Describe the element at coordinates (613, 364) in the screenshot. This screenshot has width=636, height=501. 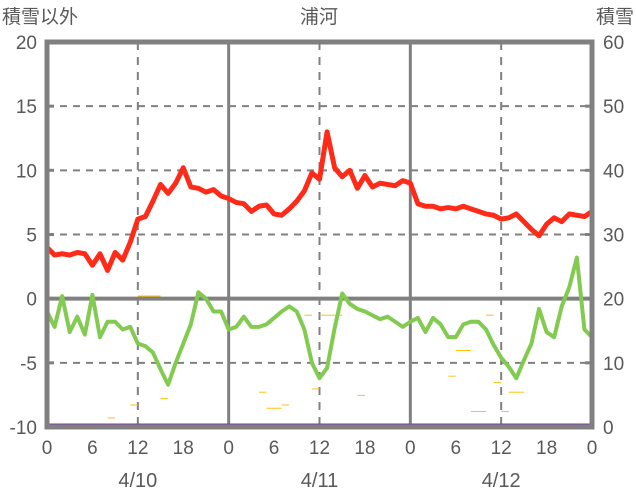
I see `y2-tick-label: 10` at that location.